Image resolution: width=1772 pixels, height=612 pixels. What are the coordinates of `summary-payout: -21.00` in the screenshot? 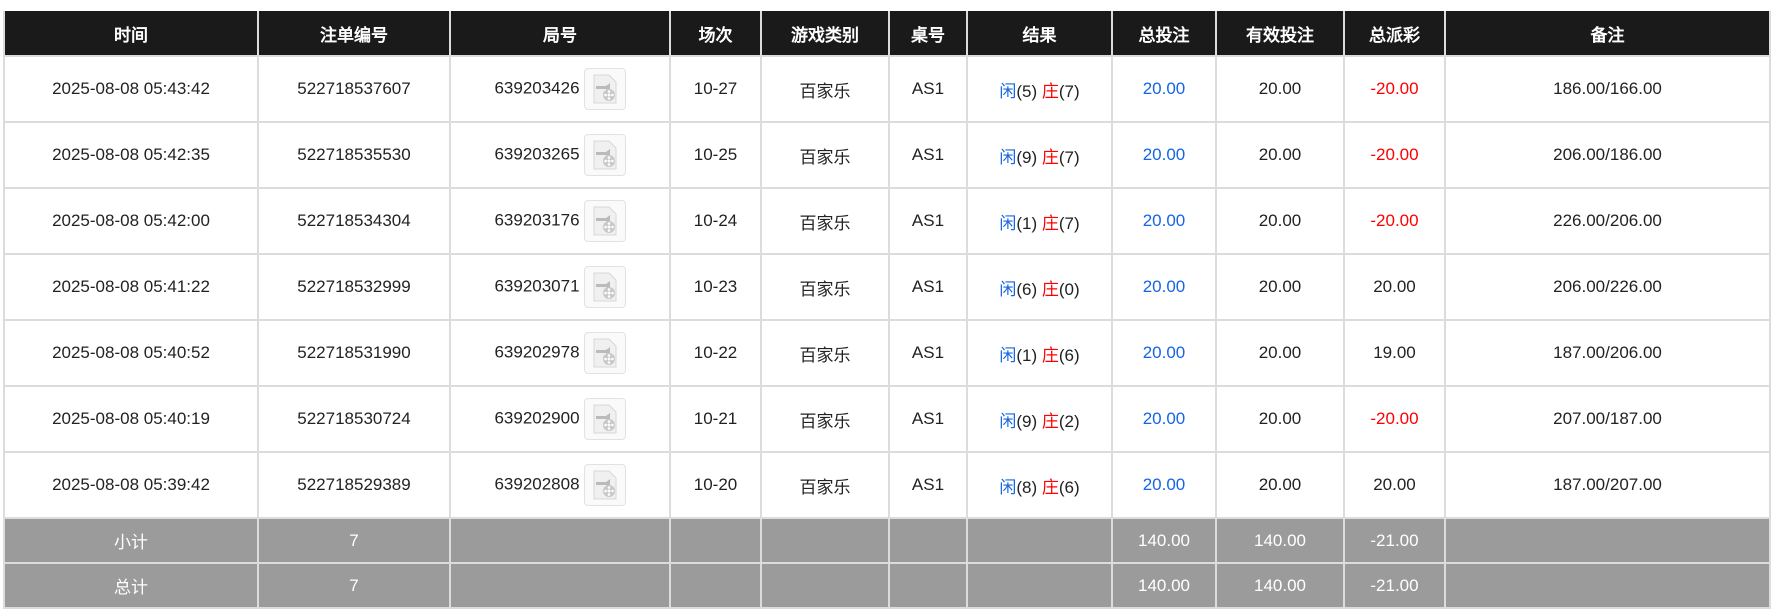 It's located at (1394, 540).